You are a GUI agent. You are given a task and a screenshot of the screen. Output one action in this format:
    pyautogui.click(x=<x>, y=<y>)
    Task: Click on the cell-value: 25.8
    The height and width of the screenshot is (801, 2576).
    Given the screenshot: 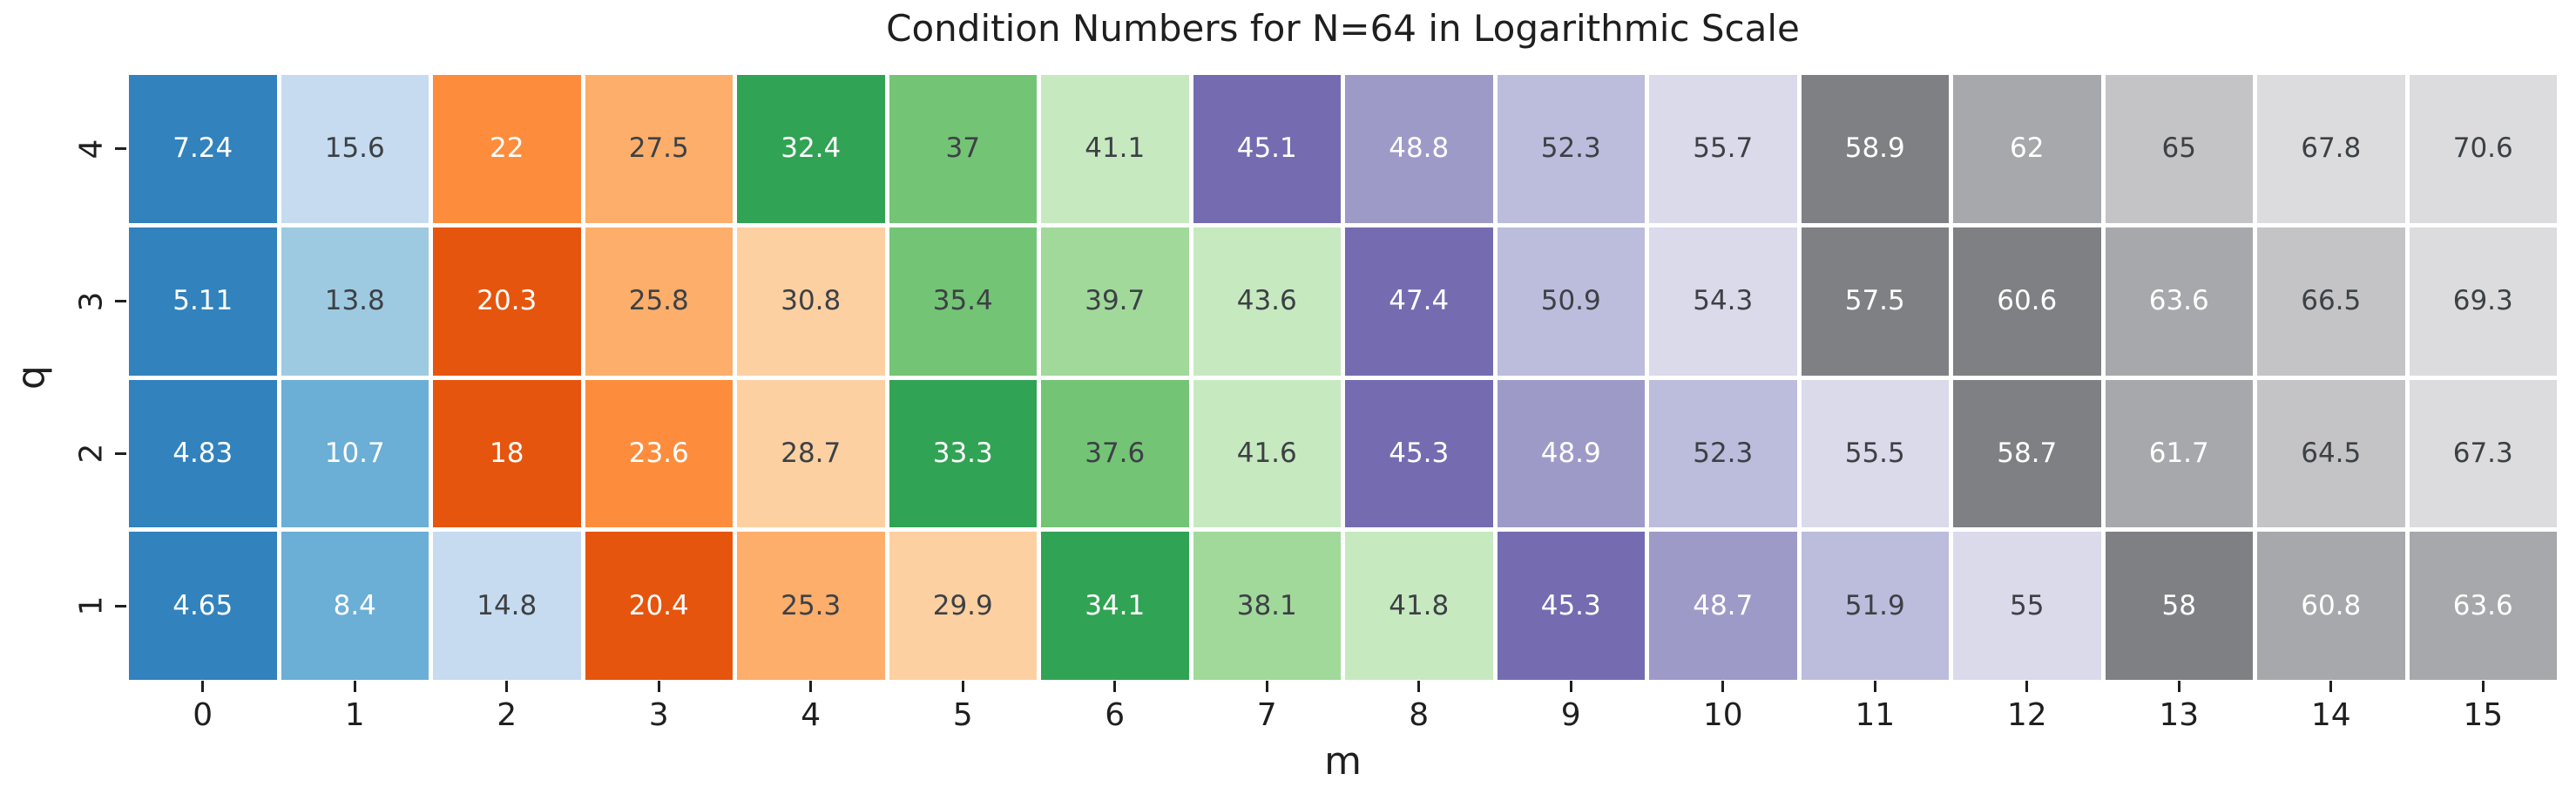 What is the action you would take?
    pyautogui.click(x=658, y=301)
    